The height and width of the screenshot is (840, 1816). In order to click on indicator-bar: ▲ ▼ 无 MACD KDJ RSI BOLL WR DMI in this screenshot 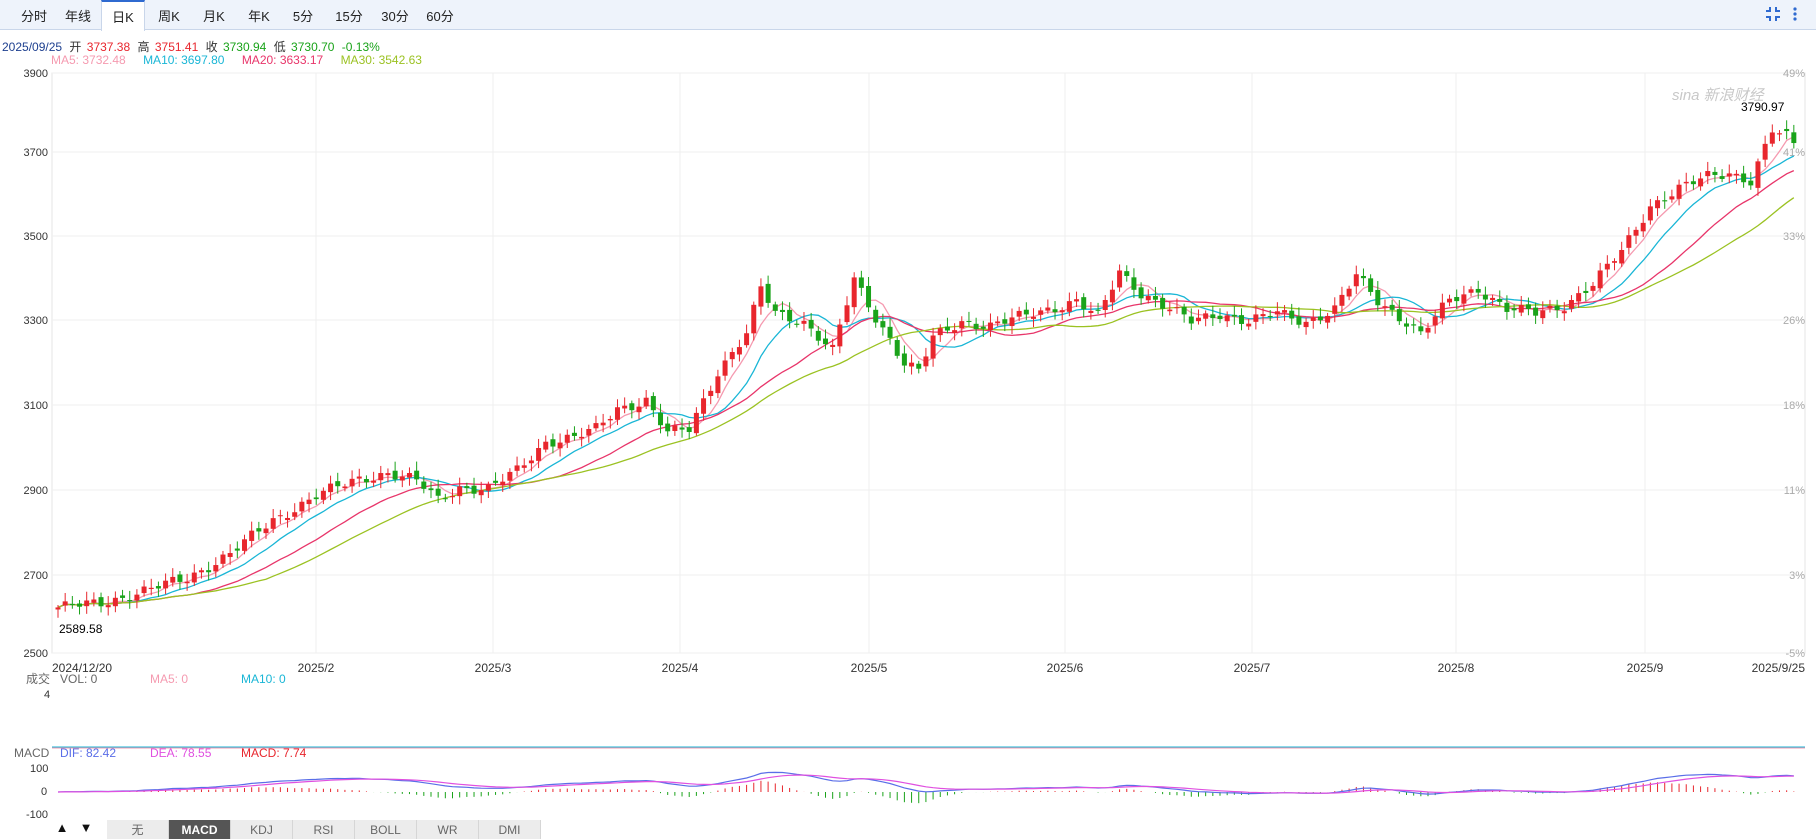, I will do `click(908, 828)`.